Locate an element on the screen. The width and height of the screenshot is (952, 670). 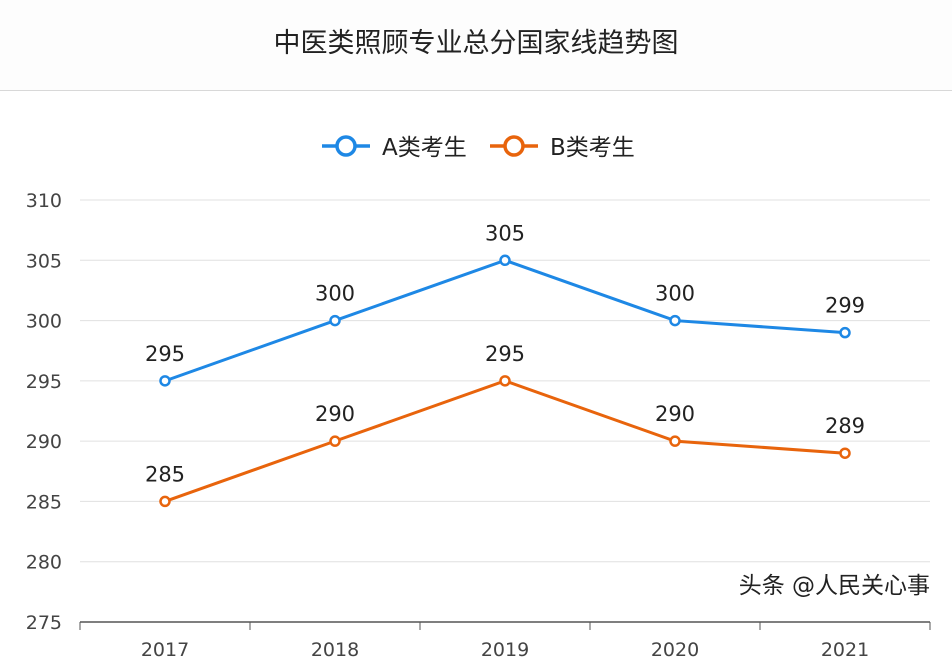
legend-label: A类考生 is located at coordinates (424, 148).